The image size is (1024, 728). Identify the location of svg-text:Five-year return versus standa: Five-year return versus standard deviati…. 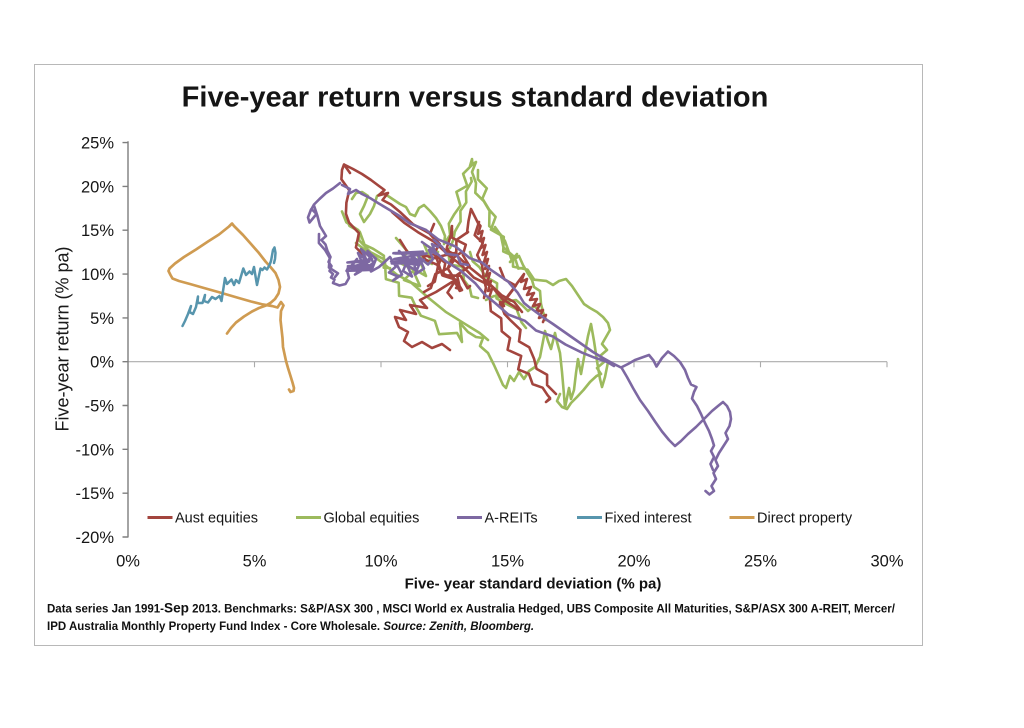
(475, 98).